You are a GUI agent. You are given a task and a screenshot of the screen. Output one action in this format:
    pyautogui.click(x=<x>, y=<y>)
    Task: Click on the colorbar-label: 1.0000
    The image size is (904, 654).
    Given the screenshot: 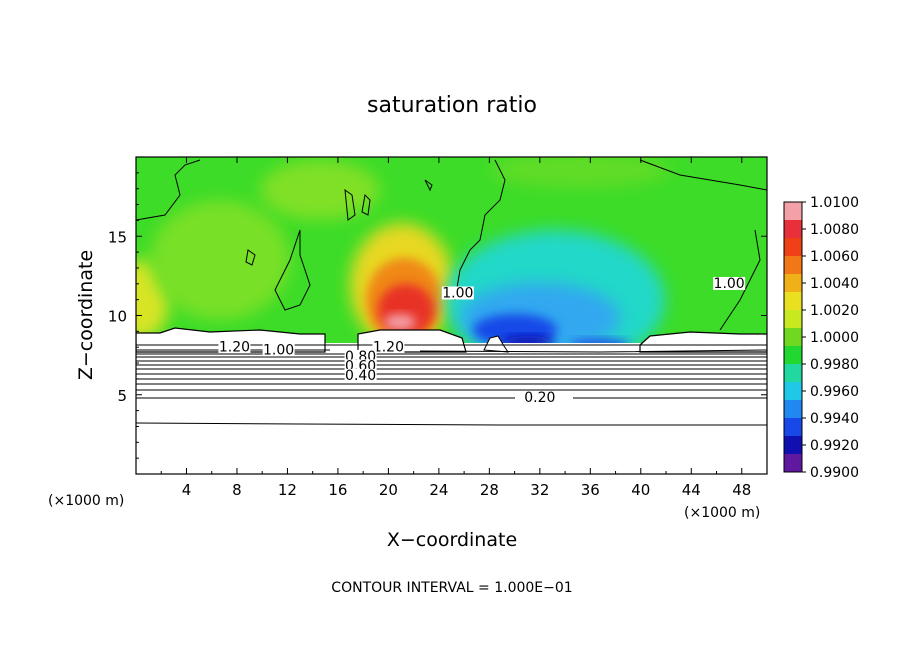 What is the action you would take?
    pyautogui.click(x=834, y=338)
    